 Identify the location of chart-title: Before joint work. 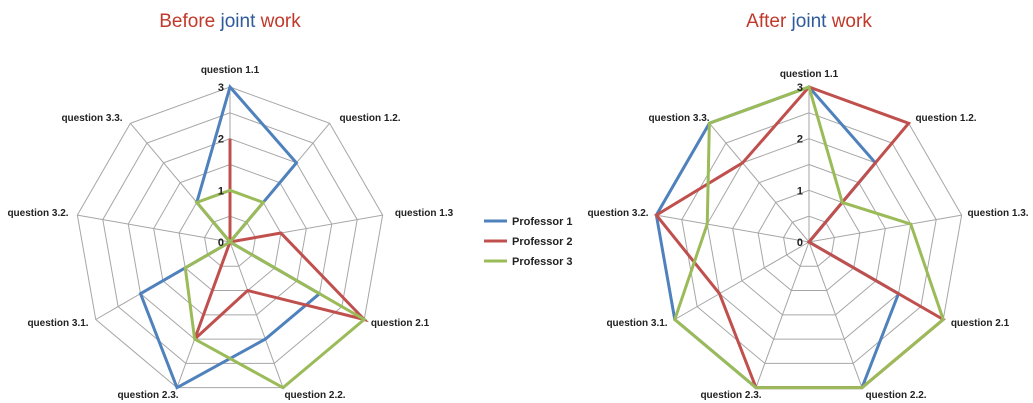
(230, 21).